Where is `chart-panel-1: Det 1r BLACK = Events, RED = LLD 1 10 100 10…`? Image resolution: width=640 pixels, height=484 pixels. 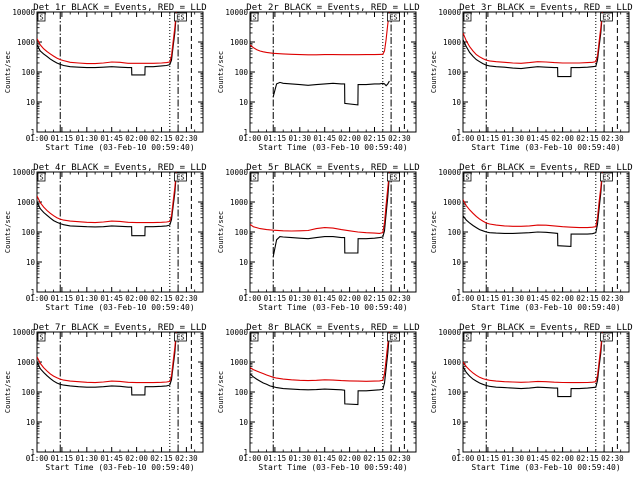
chart-panel-1: Det 1r BLACK = Events, RED = LLD 1 10 100 10… is located at coordinates (105, 77).